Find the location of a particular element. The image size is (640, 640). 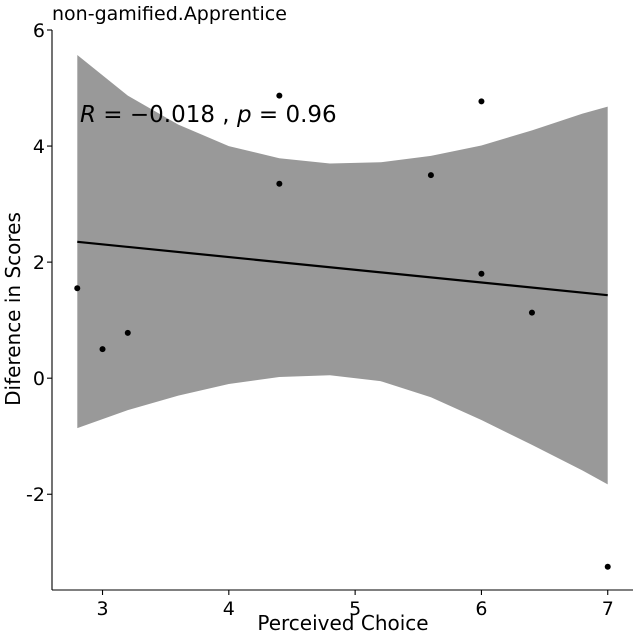

y-tick-label-2: 2 is located at coordinates (39, 263).